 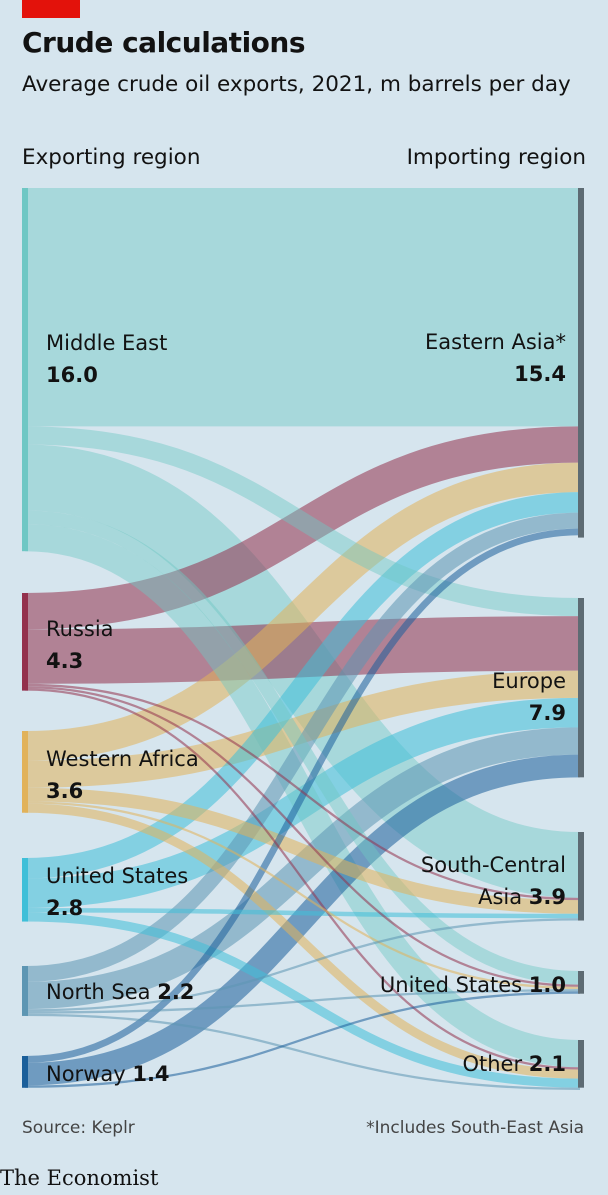 What do you see at coordinates (581, 876) in the screenshot?
I see `right-bar-sc` at bounding box center [581, 876].